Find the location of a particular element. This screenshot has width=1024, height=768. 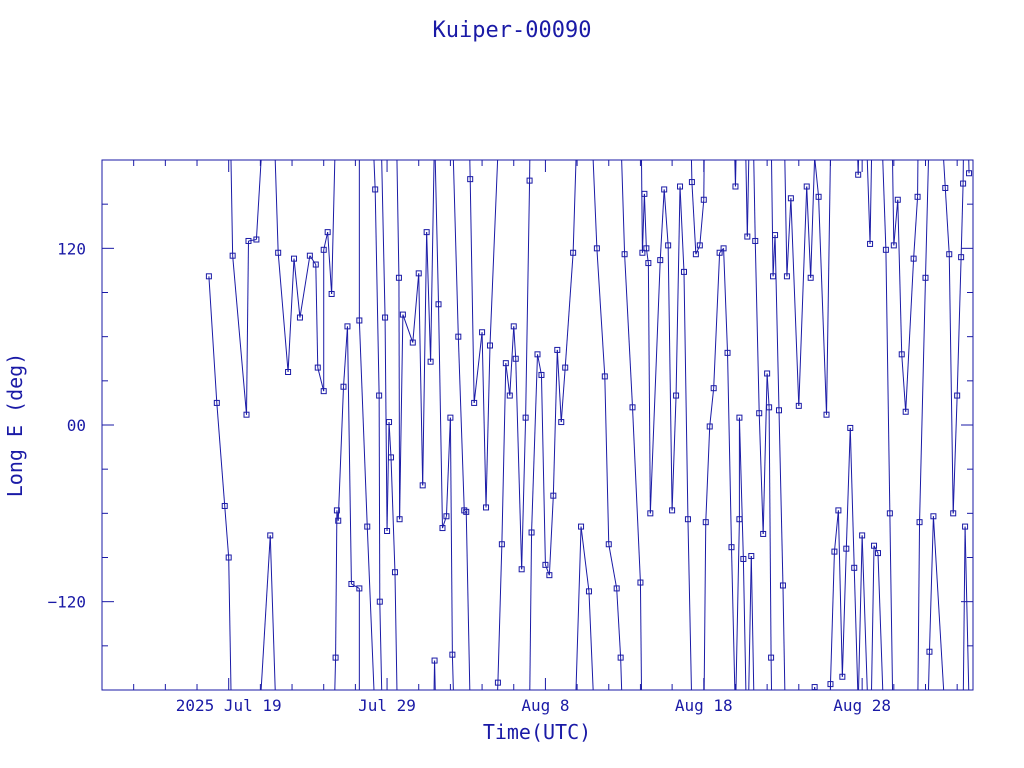

x-axis-label: Time(UTC) is located at coordinates (537, 732).